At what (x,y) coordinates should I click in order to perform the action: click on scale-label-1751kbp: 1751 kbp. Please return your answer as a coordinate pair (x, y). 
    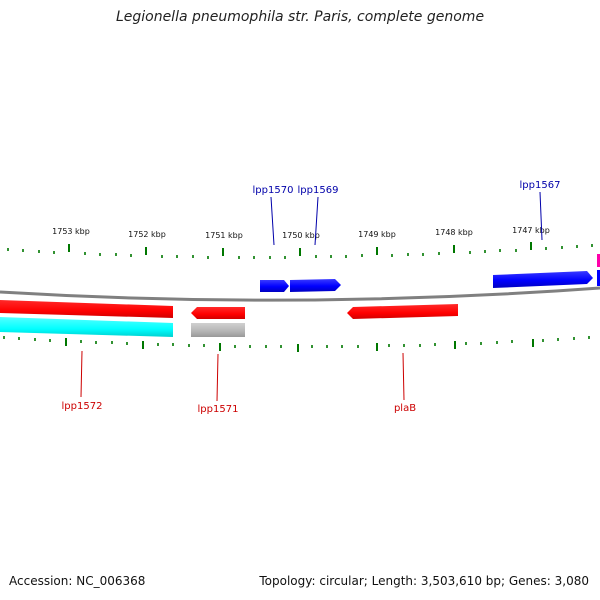
    Looking at the image, I should click on (224, 235).